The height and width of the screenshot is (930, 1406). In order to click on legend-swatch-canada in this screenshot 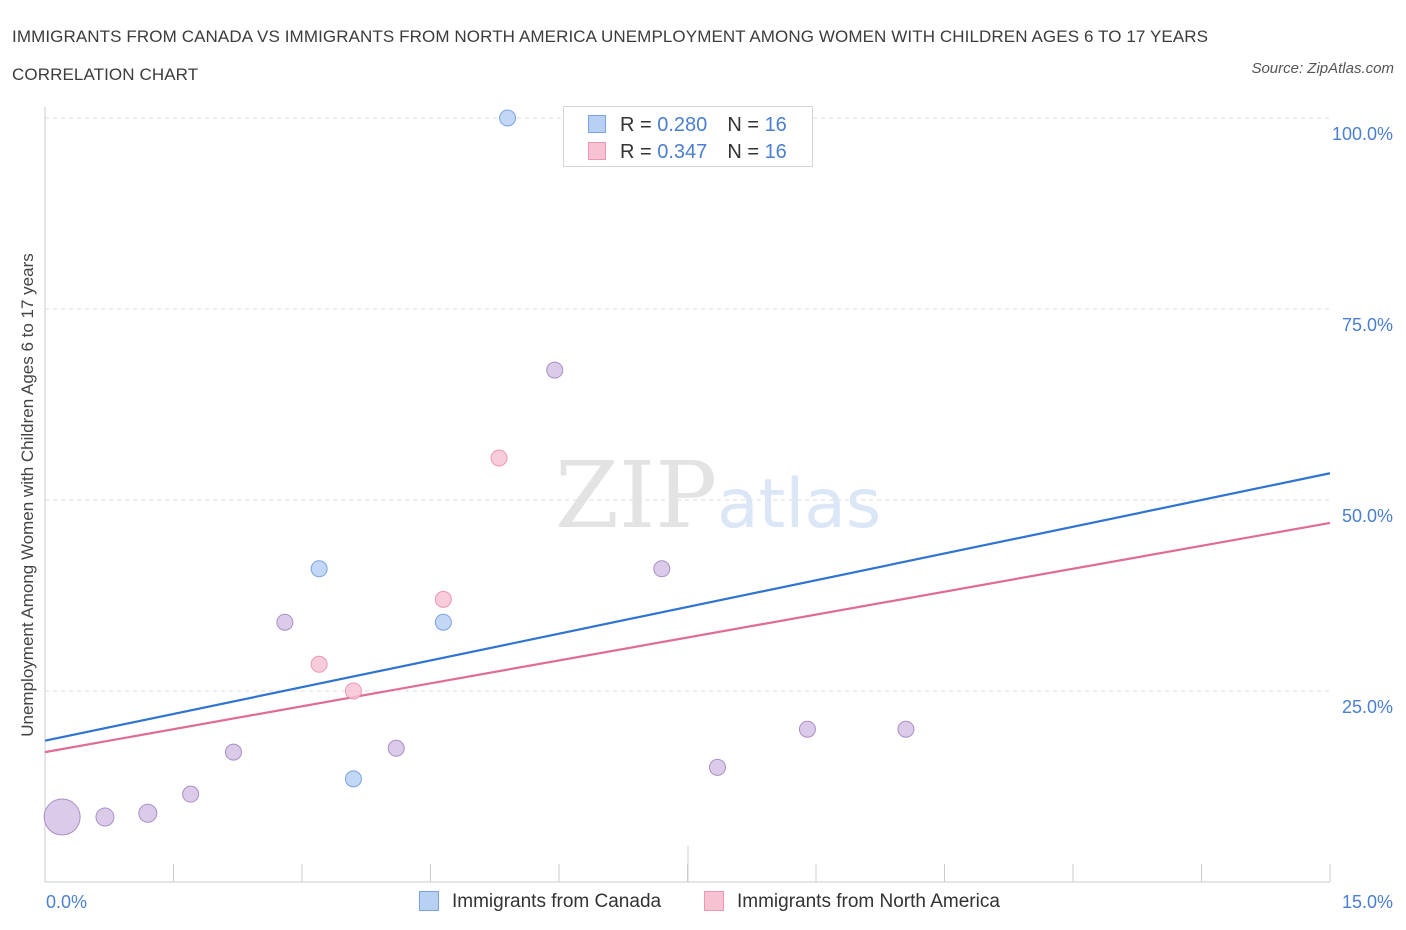, I will do `click(597, 124)`.